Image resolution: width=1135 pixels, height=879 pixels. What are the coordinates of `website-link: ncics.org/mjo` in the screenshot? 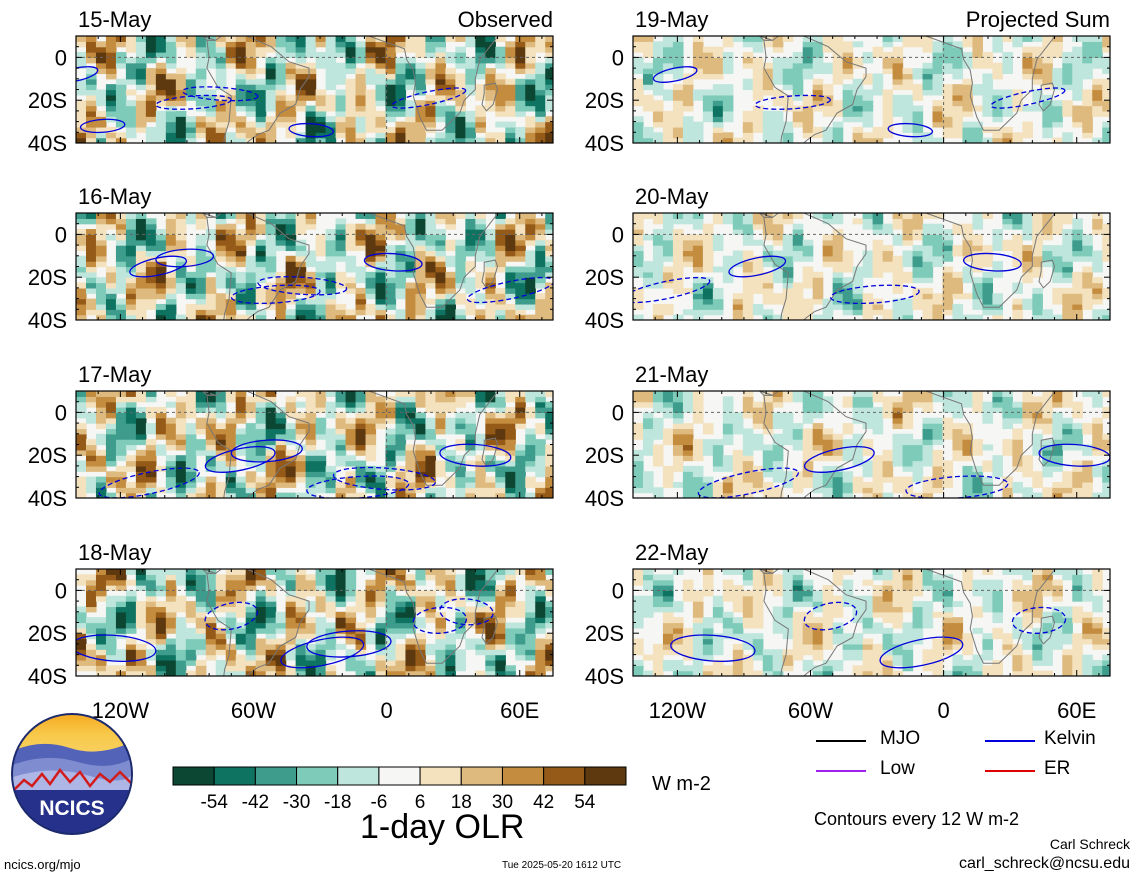 It's located at (42, 864).